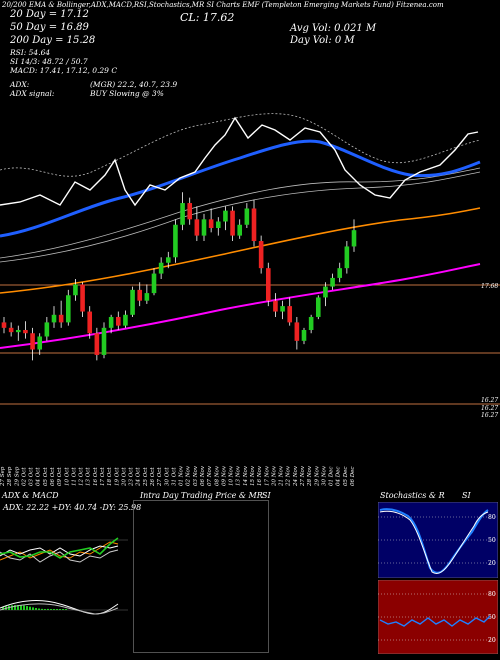  I want to click on date-tick-label: 14 Nov, so click(246, 475).